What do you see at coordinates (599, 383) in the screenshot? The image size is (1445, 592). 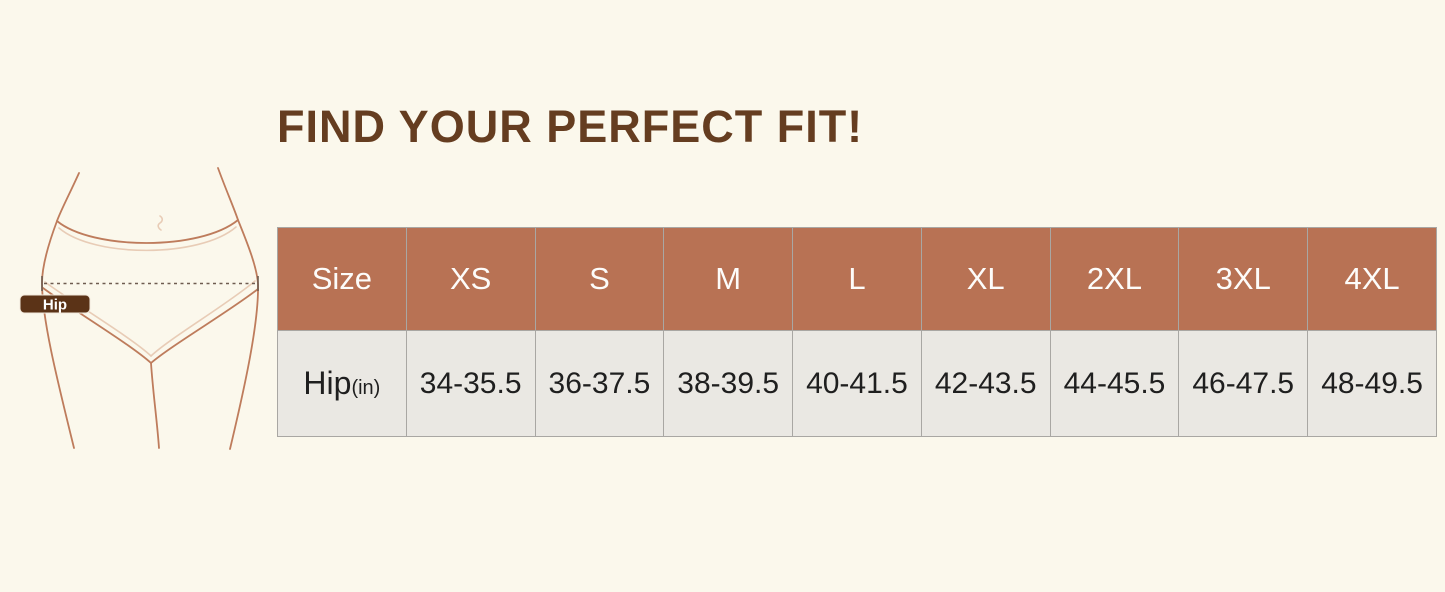 I see `hip-value-s: 36-37.5` at bounding box center [599, 383].